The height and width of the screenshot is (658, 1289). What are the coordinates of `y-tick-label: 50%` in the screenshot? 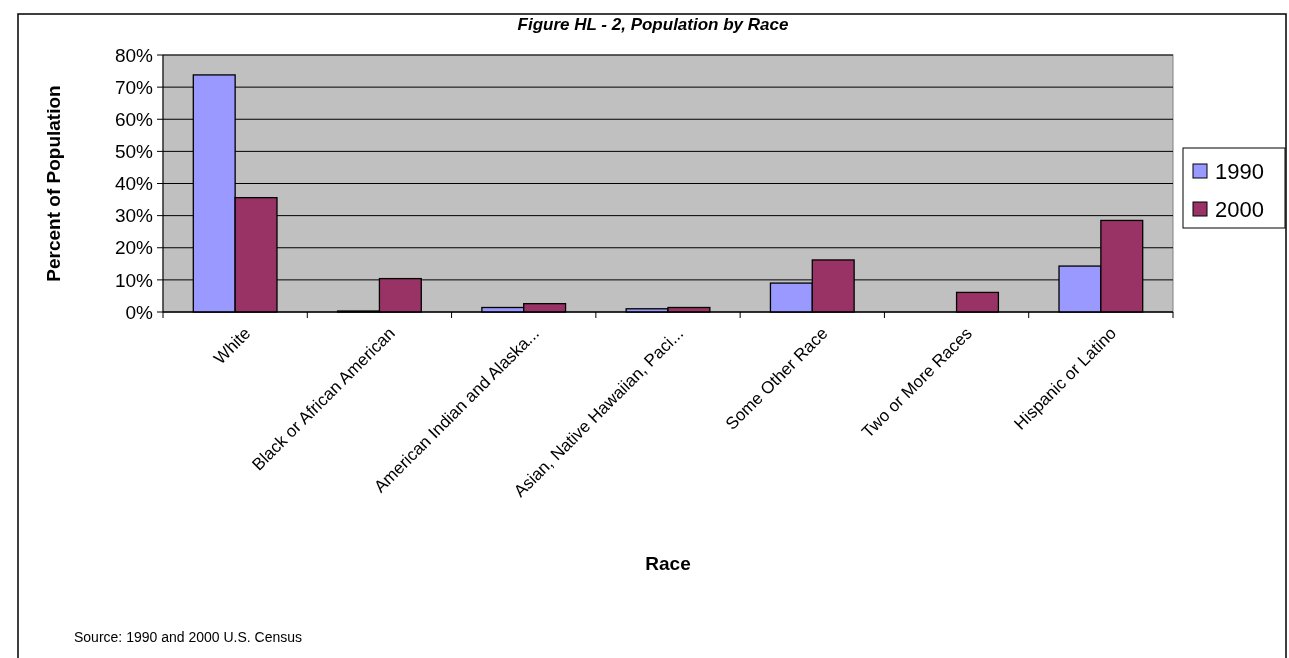 It's located at (134, 152).